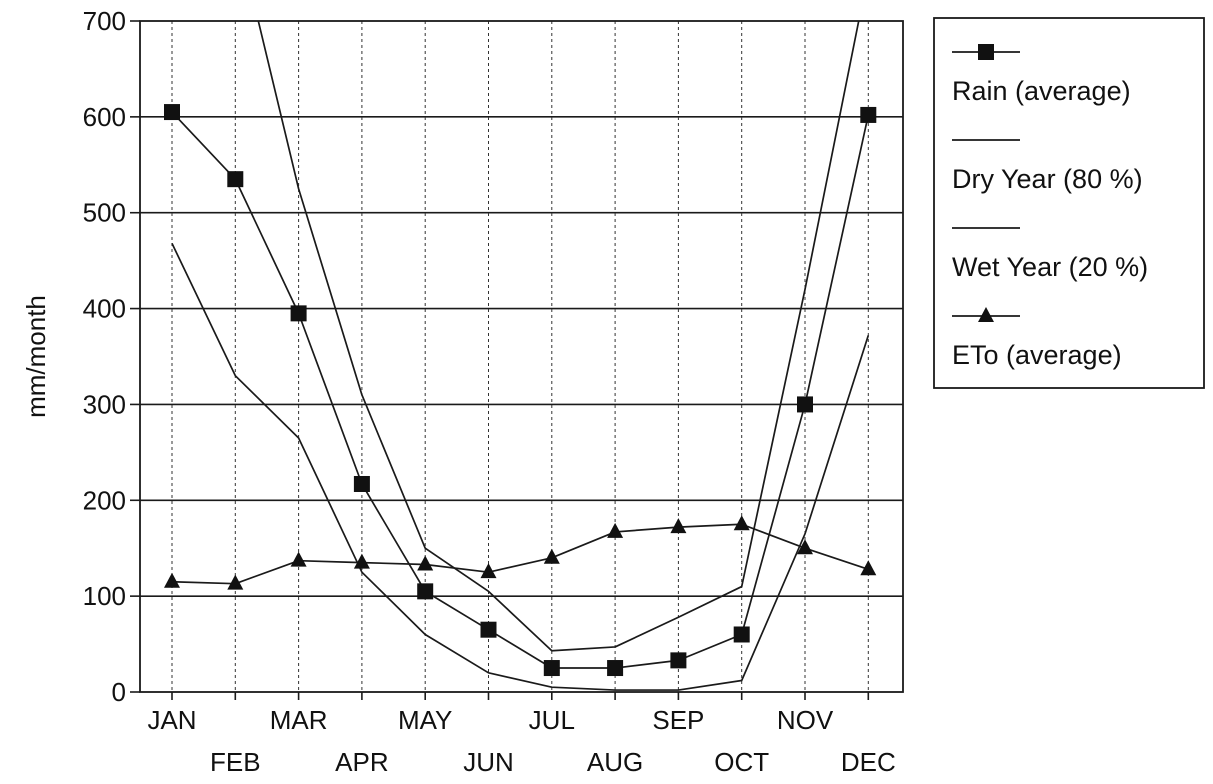  I want to click on legend-item: Wet Year (20 %), so click(1050, 254).